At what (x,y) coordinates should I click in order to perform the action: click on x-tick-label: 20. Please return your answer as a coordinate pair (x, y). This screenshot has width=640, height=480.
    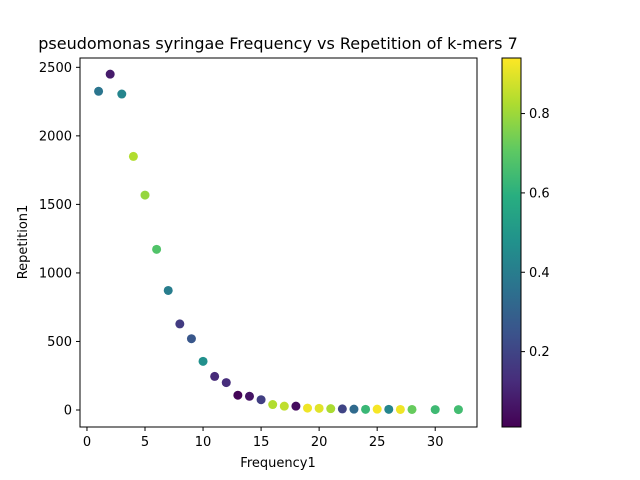
    Looking at the image, I should click on (319, 442).